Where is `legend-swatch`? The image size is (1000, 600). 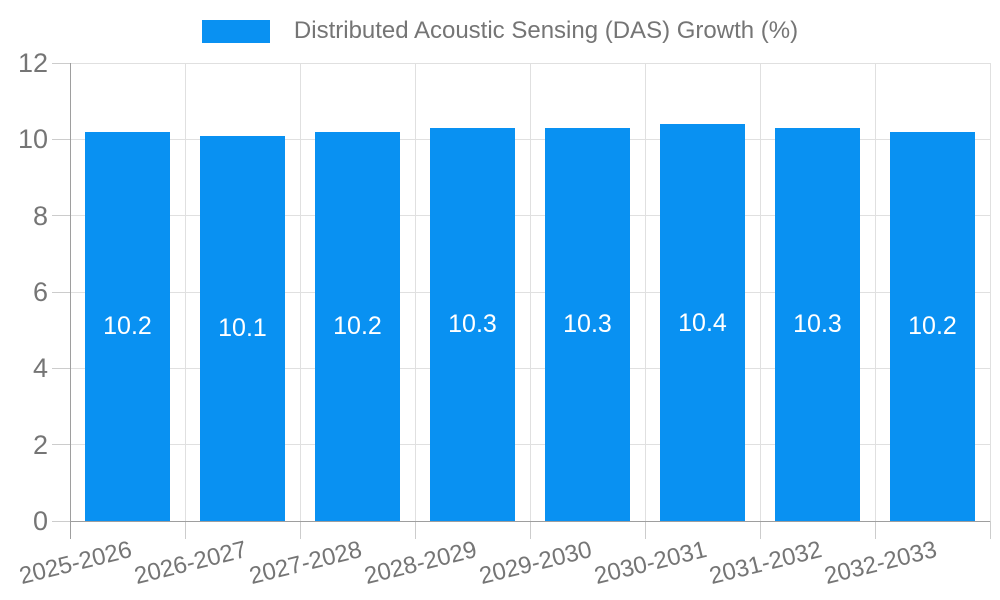
legend-swatch is located at coordinates (235, 31).